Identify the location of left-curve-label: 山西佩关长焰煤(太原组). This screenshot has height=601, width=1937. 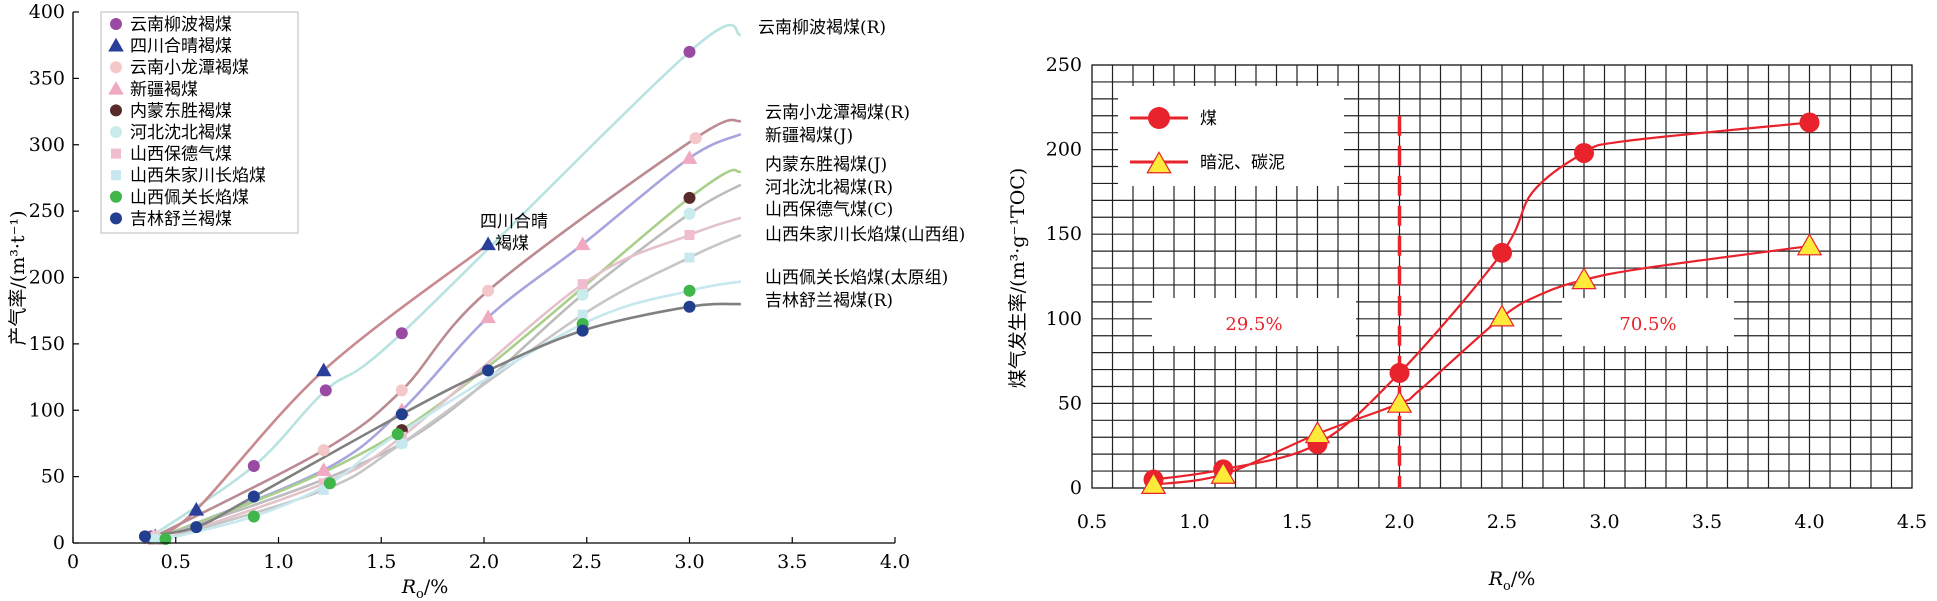
(856, 278).